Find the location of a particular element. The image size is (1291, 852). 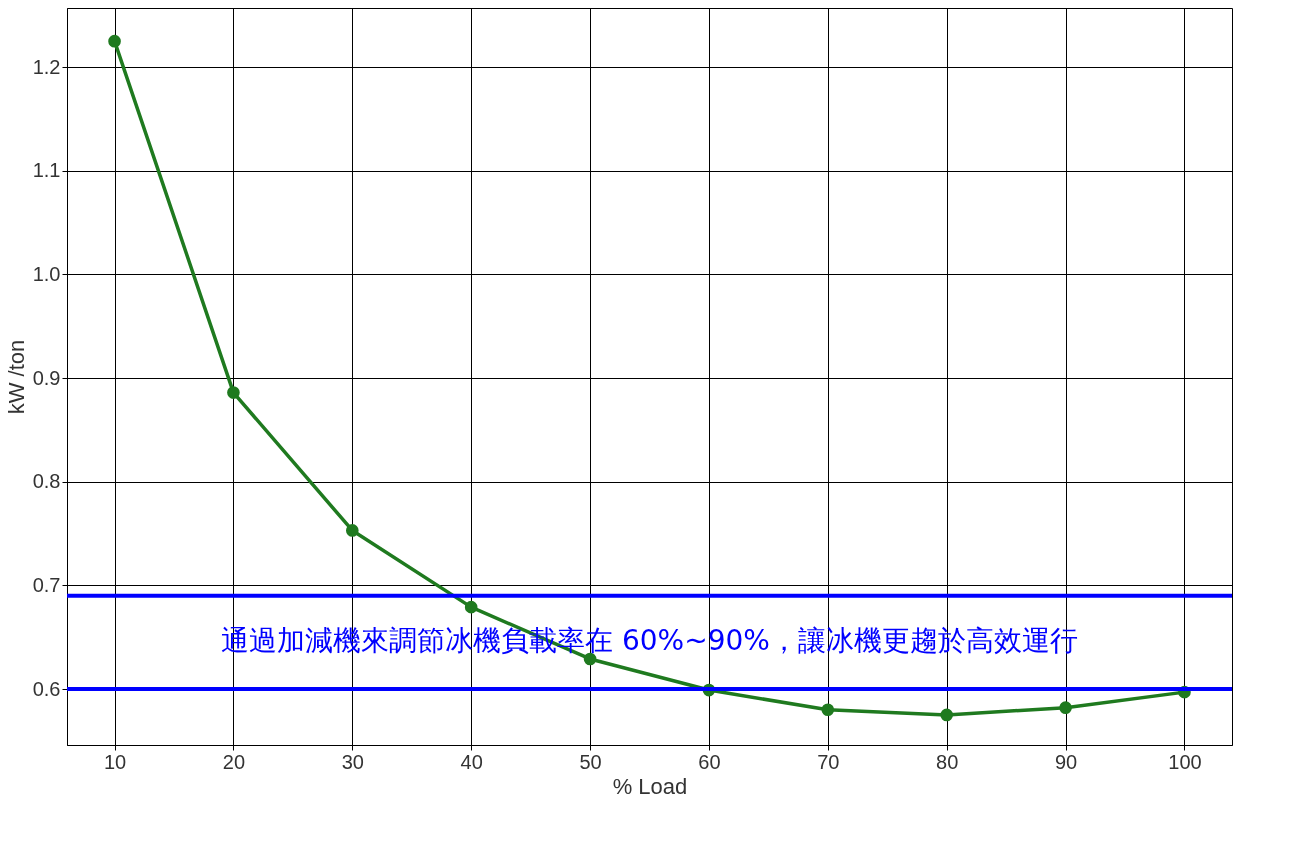

y-tick-label: 1.1 is located at coordinates (46, 170).